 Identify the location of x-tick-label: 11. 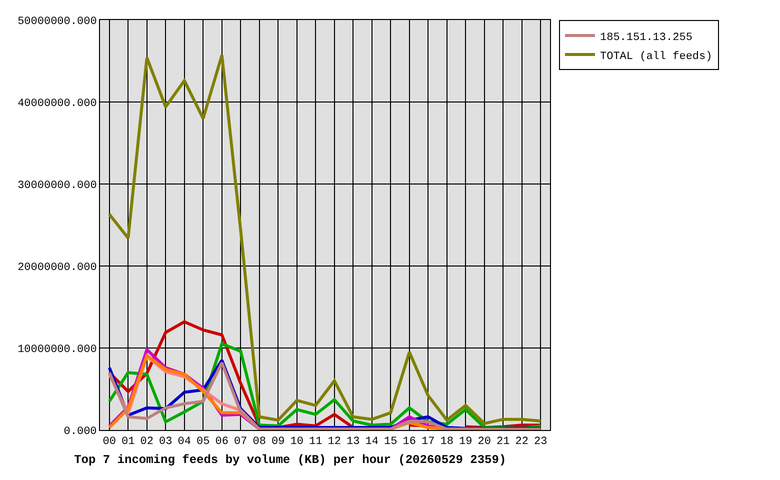
(316, 442).